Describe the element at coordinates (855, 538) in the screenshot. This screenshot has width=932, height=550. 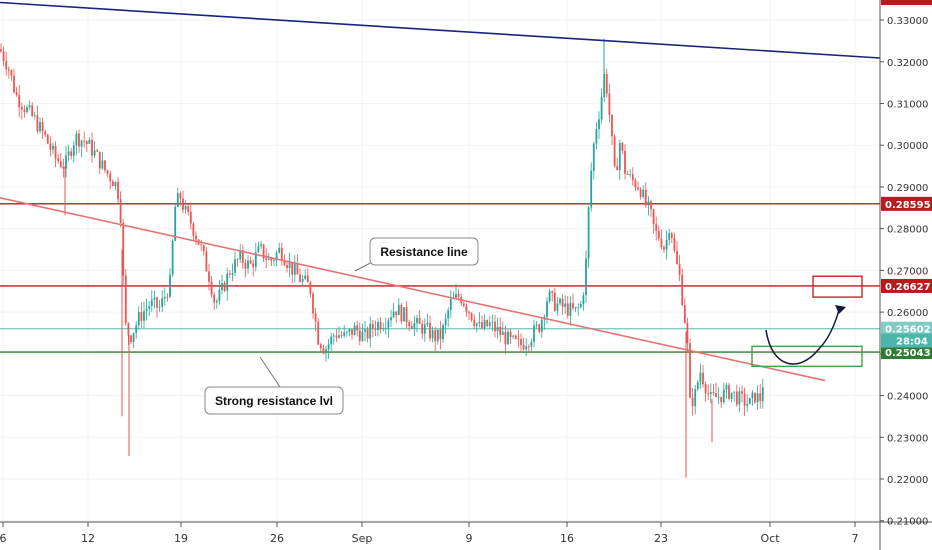
I see `x-tick-label: 7` at that location.